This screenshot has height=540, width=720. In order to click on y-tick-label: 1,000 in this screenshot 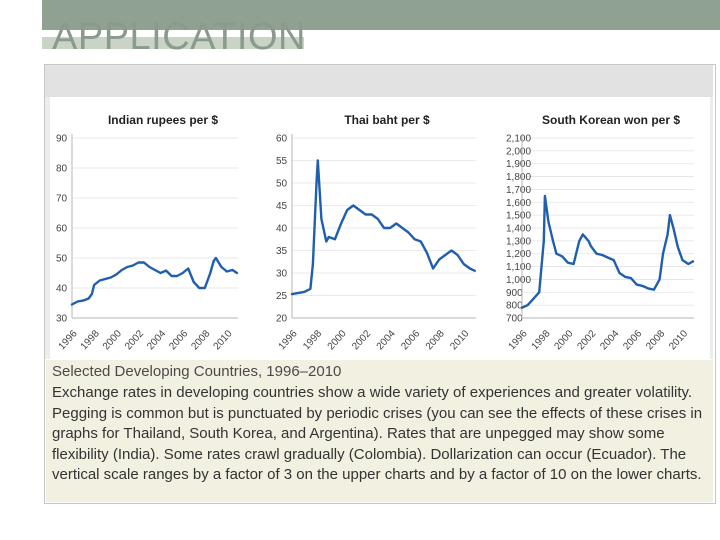, I will do `click(518, 280)`.